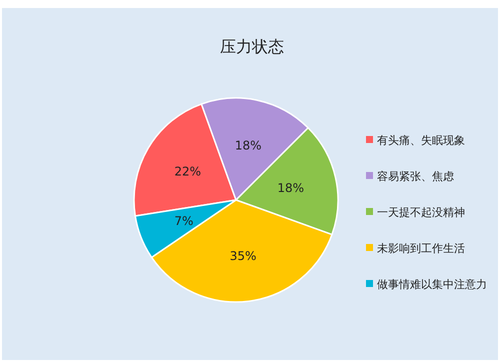 The image size is (500, 362). I want to click on legend-label: 做事情难以集中注意力, so click(432, 284).